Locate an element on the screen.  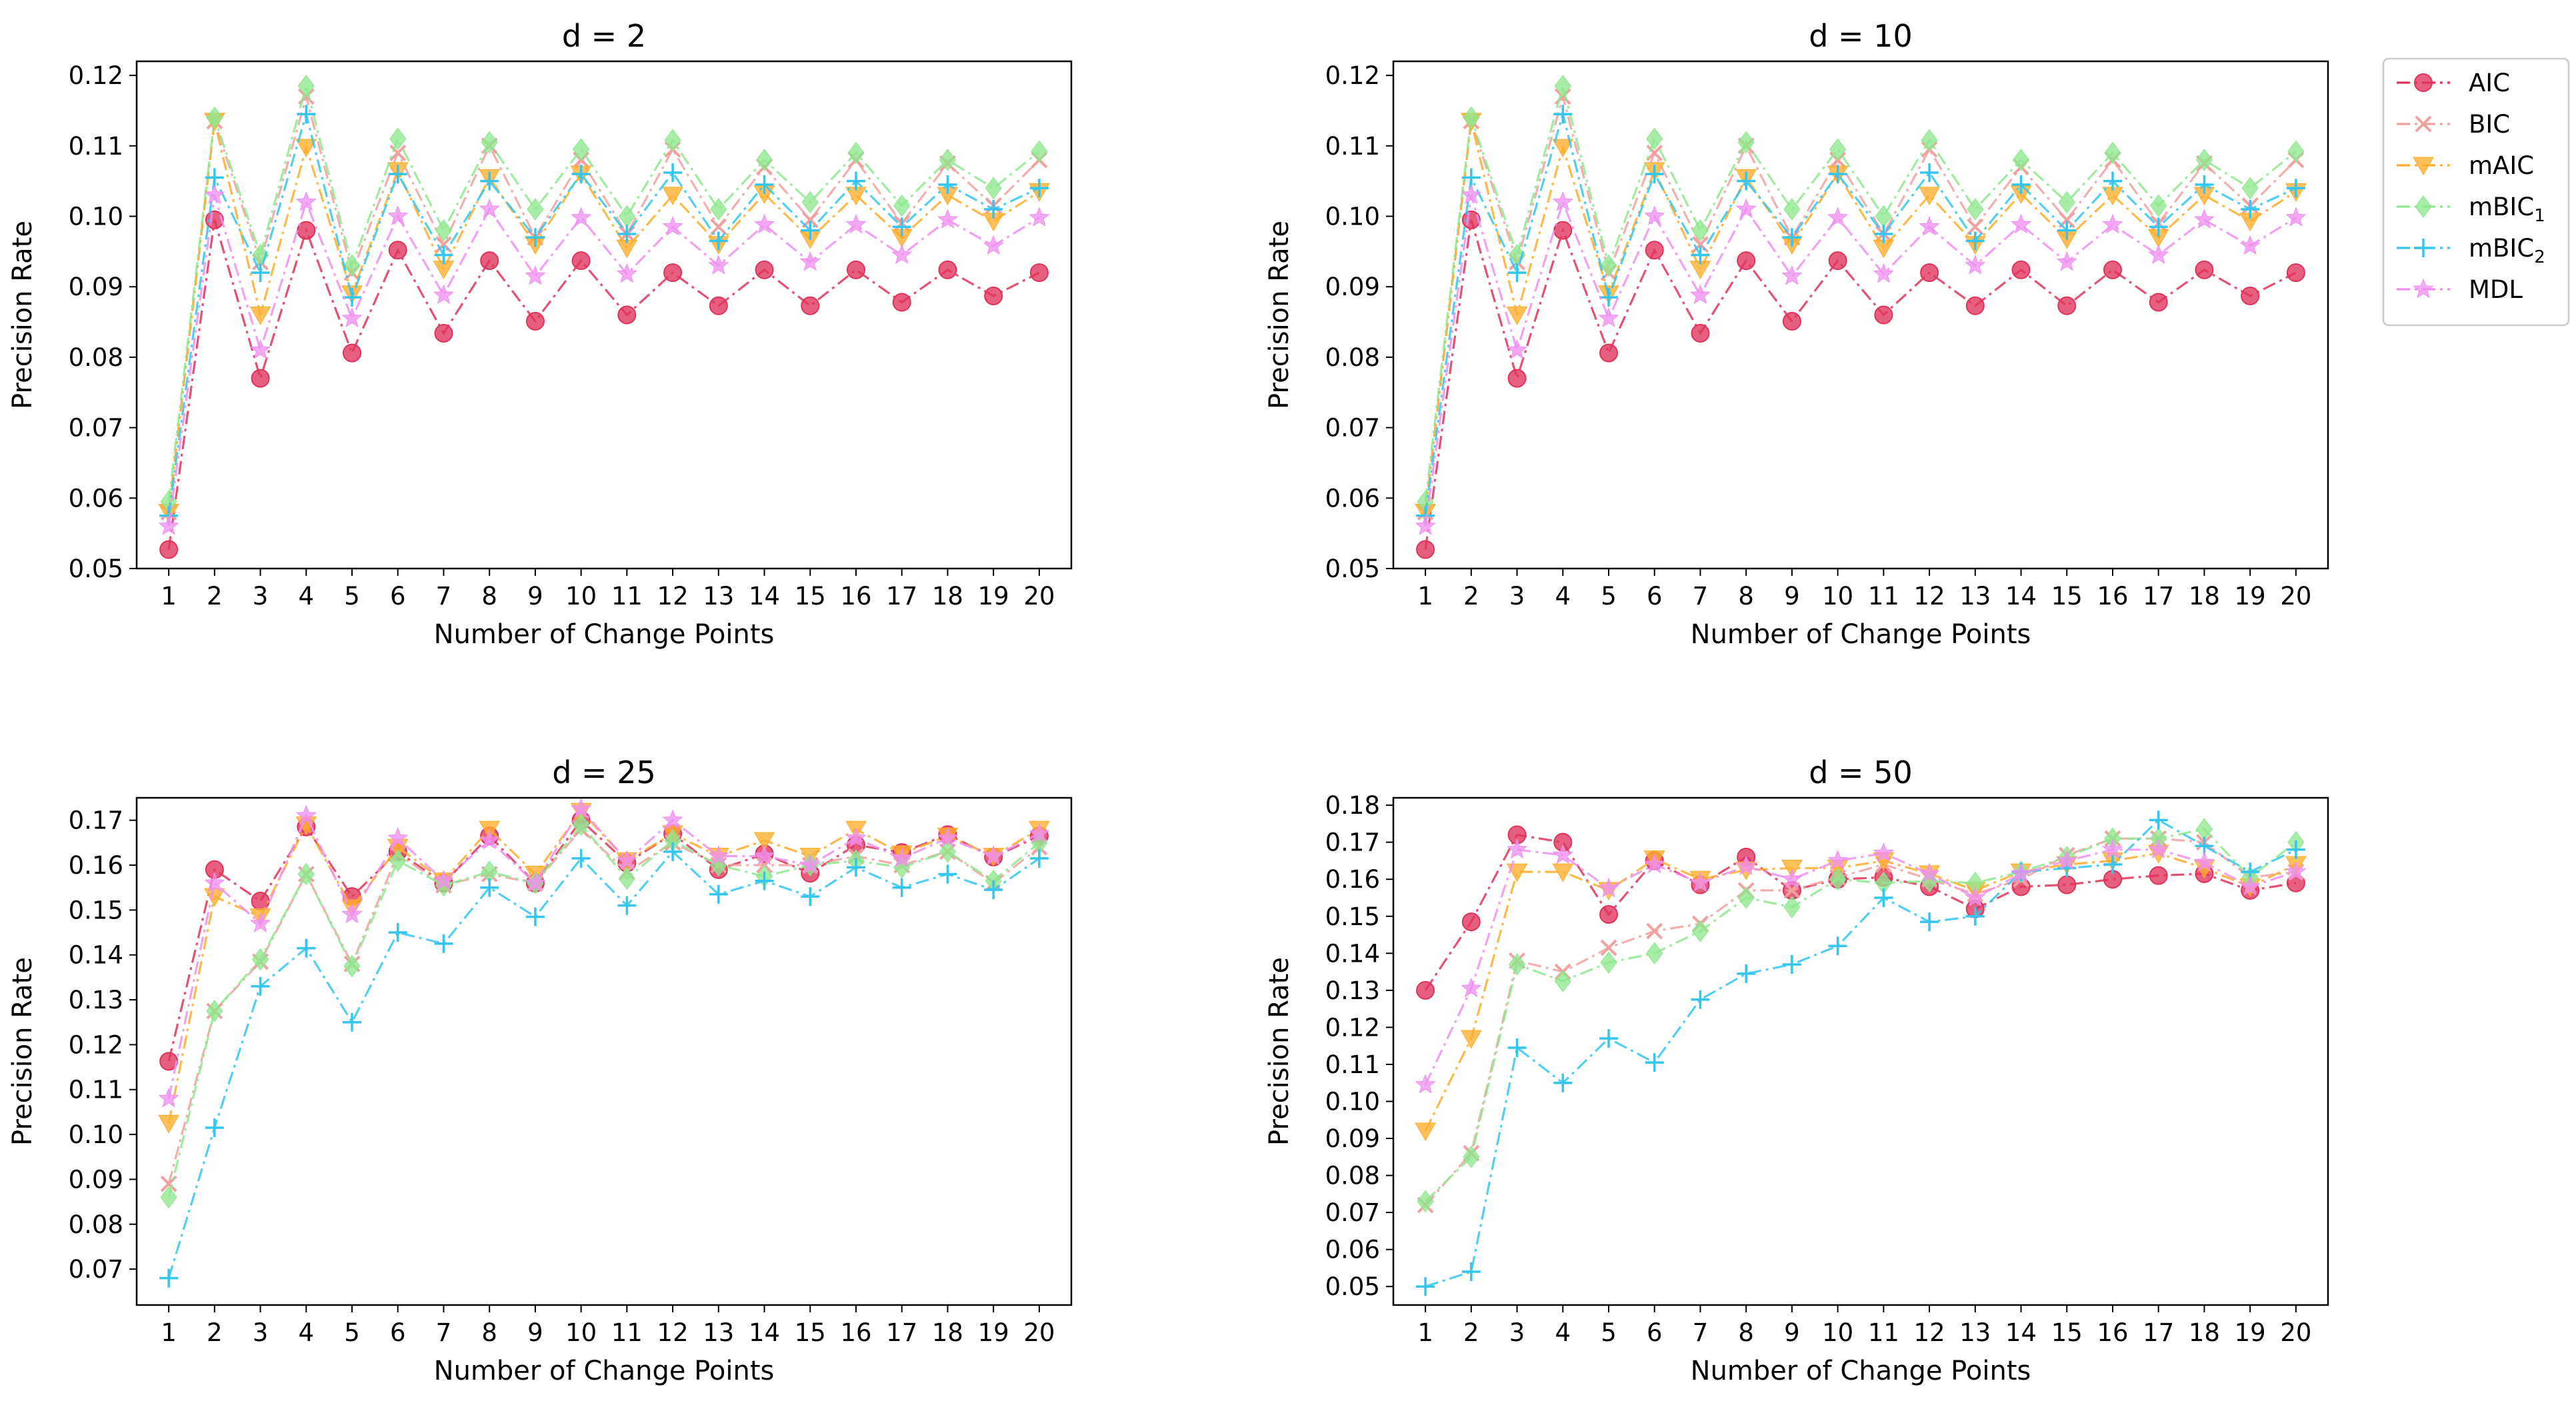
y-axis-label: Precision Rate is located at coordinates (22, 1051).